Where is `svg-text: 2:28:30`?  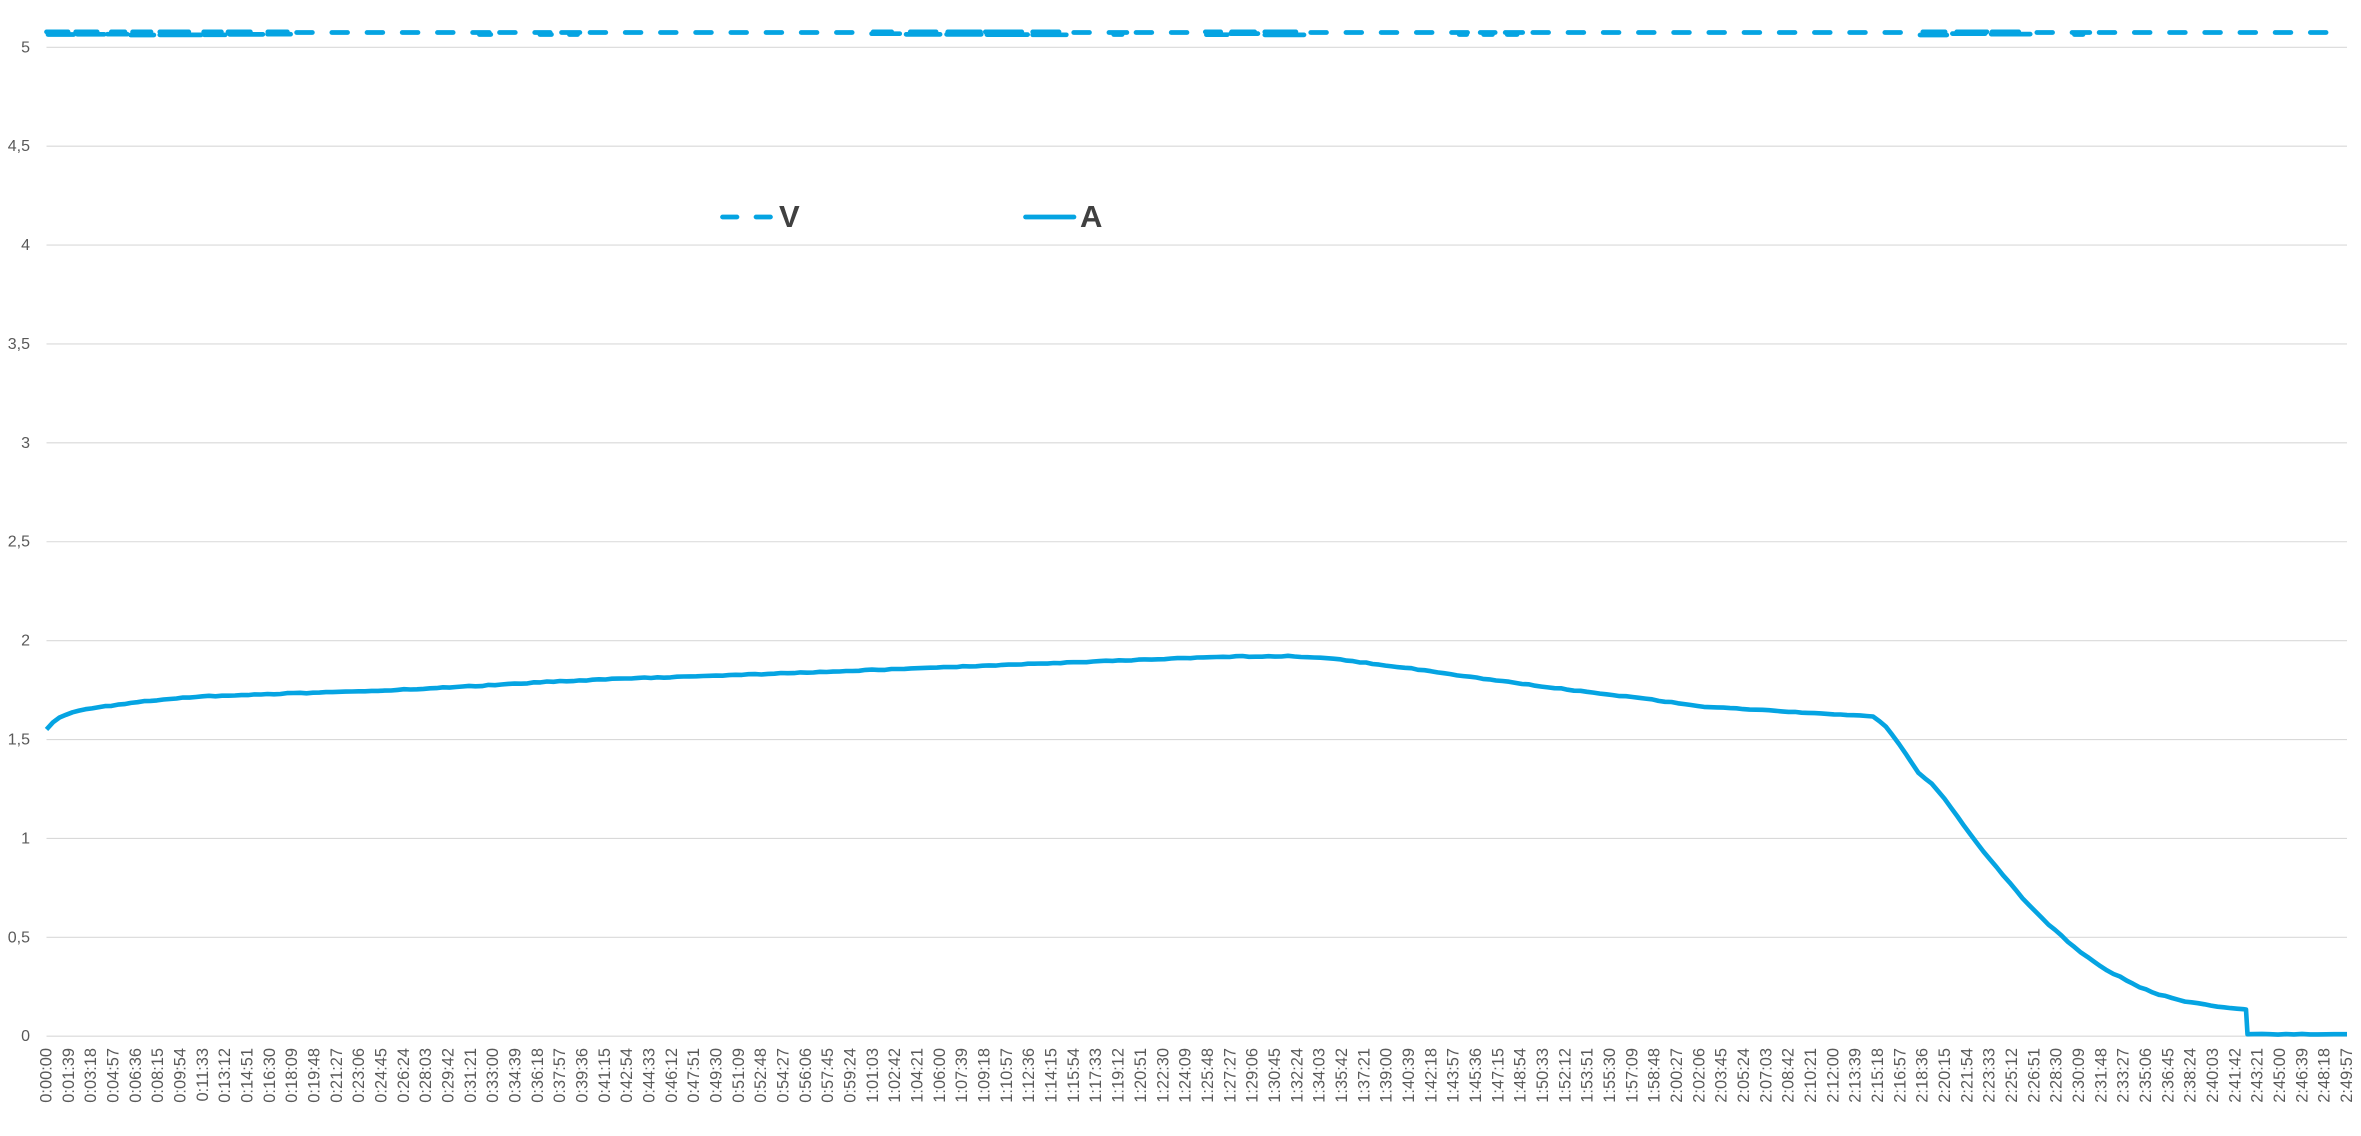 svg-text: 2:28:30 is located at coordinates (2057, 1075).